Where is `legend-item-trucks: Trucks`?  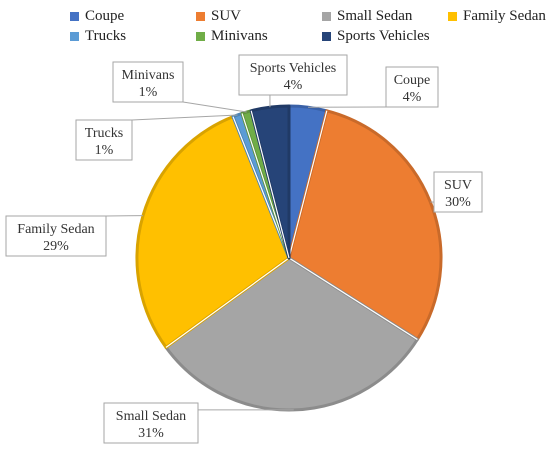
legend-item-trucks: Trucks is located at coordinates (98, 36).